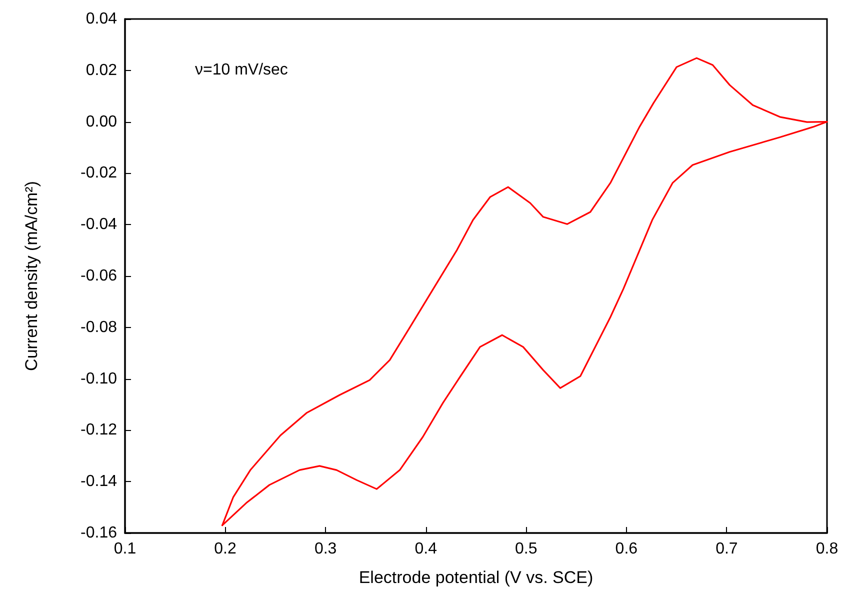 The width and height of the screenshot is (847, 597). What do you see at coordinates (225, 549) in the screenshot?
I see `x-tick-label: 0.2` at bounding box center [225, 549].